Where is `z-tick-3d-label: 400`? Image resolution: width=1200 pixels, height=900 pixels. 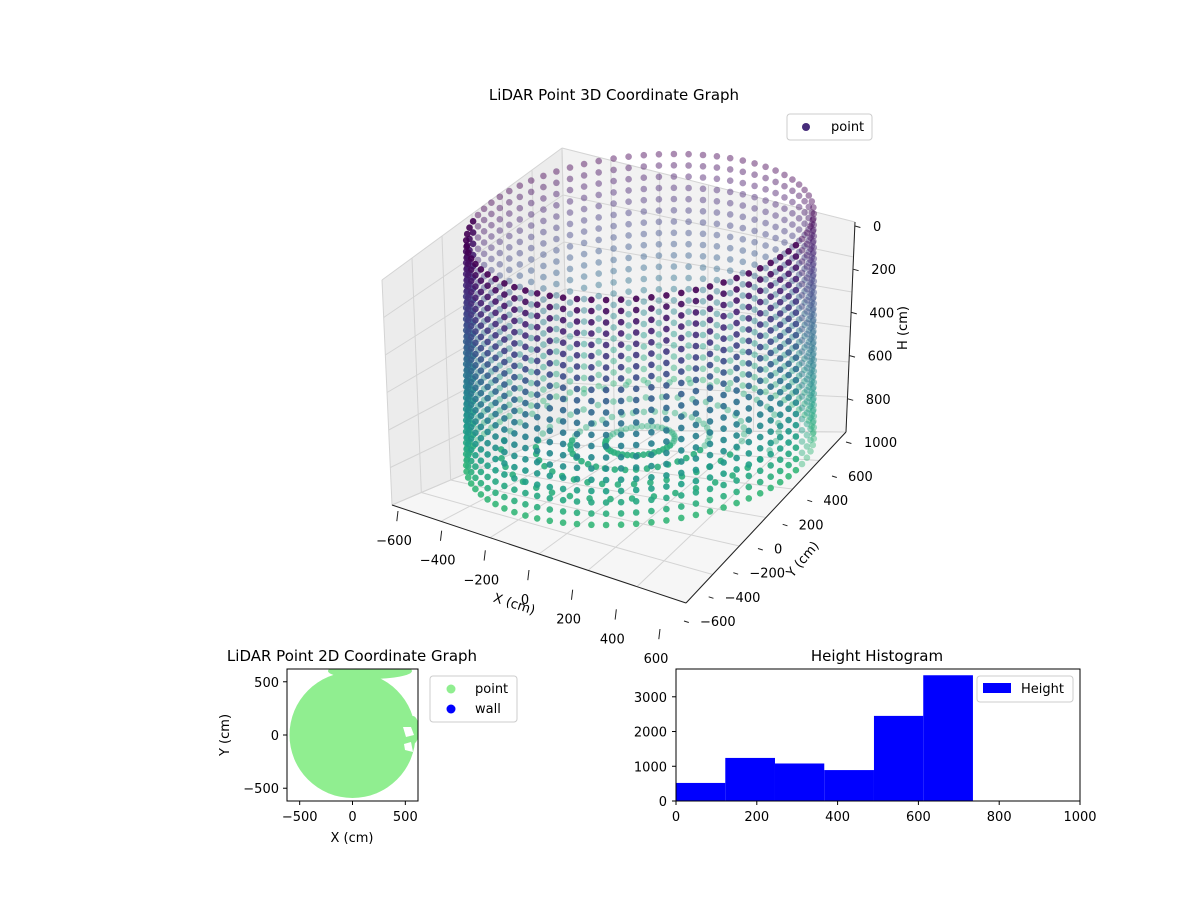 z-tick-3d-label: 400 is located at coordinates (881, 313).